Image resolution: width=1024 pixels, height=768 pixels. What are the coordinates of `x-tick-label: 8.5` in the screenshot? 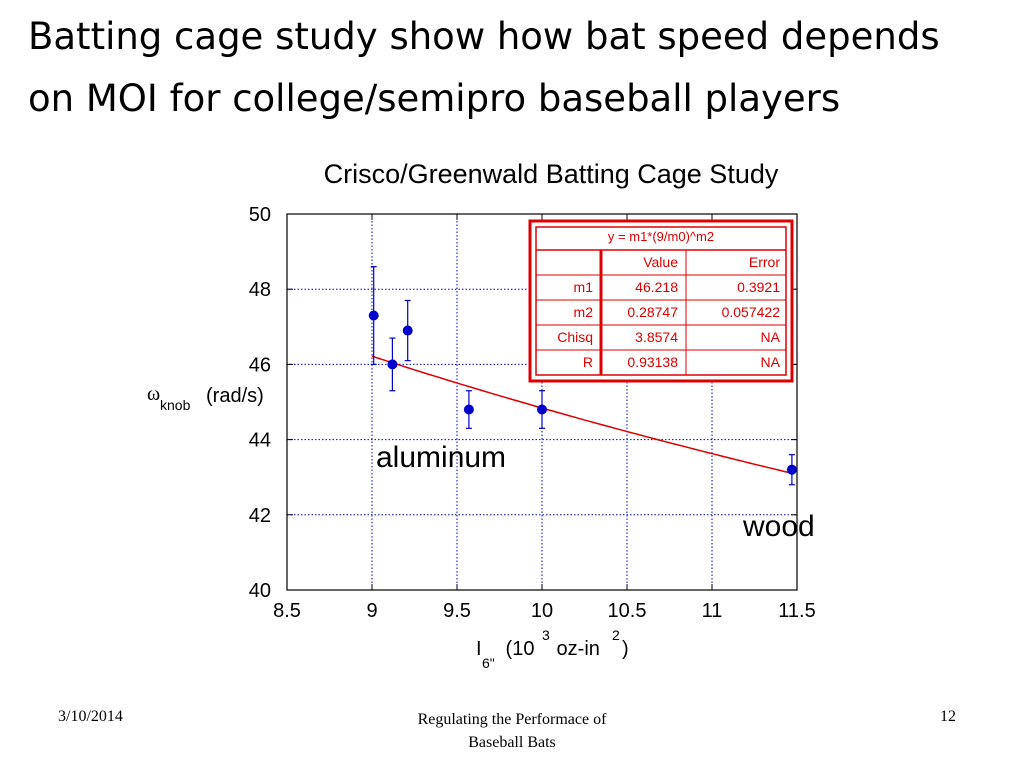 It's located at (287, 611).